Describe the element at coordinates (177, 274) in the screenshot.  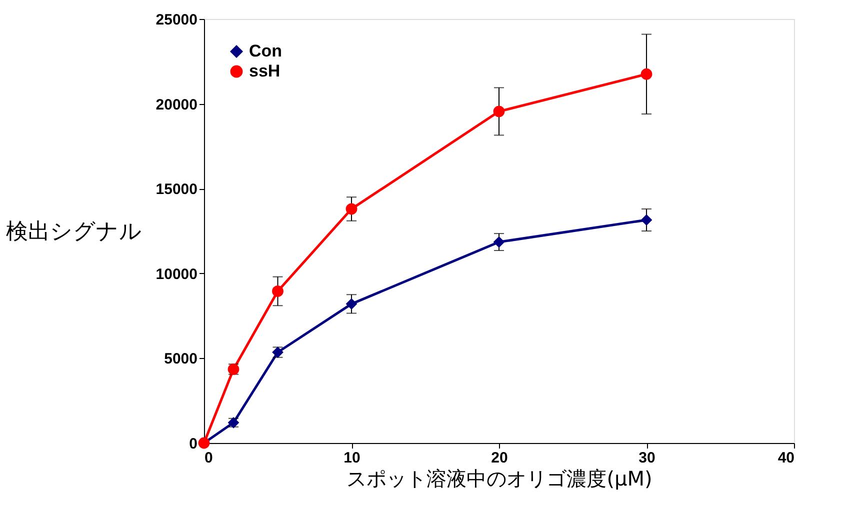
I see `y-tick-label: 10000` at that location.